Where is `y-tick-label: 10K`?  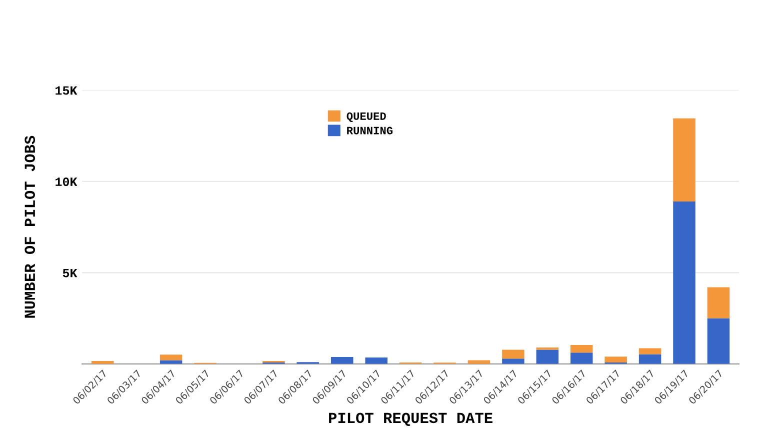
y-tick-label: 10K is located at coordinates (67, 182).